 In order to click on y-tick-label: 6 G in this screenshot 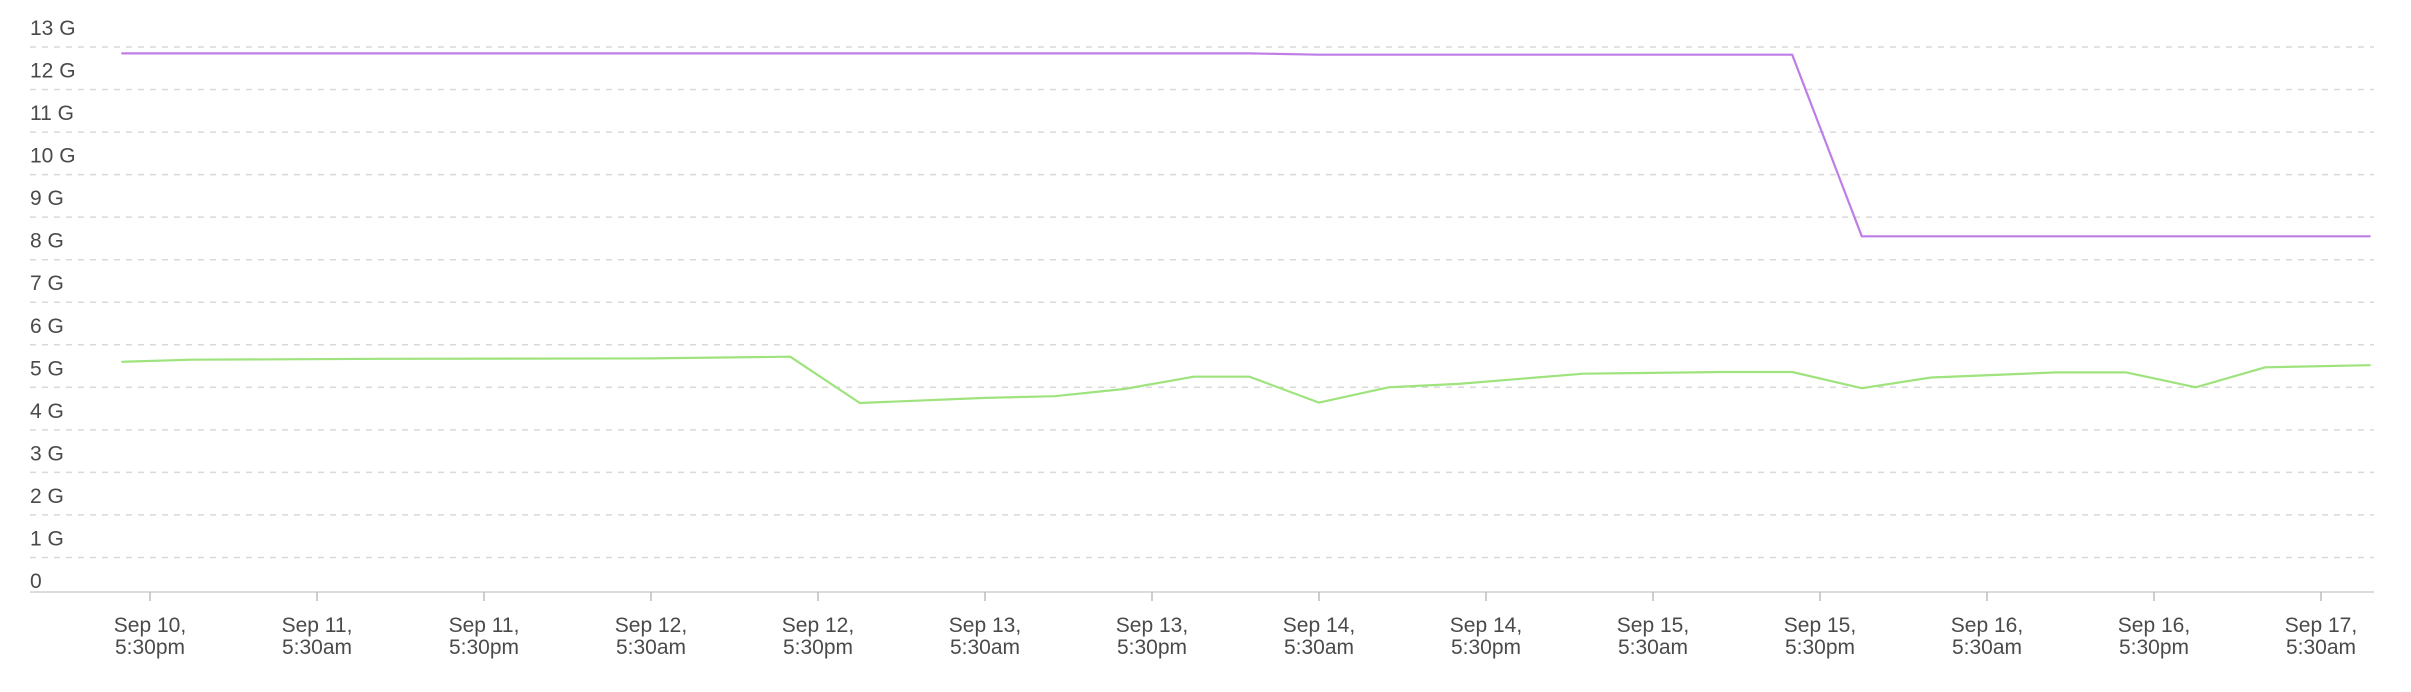, I will do `click(47, 326)`.